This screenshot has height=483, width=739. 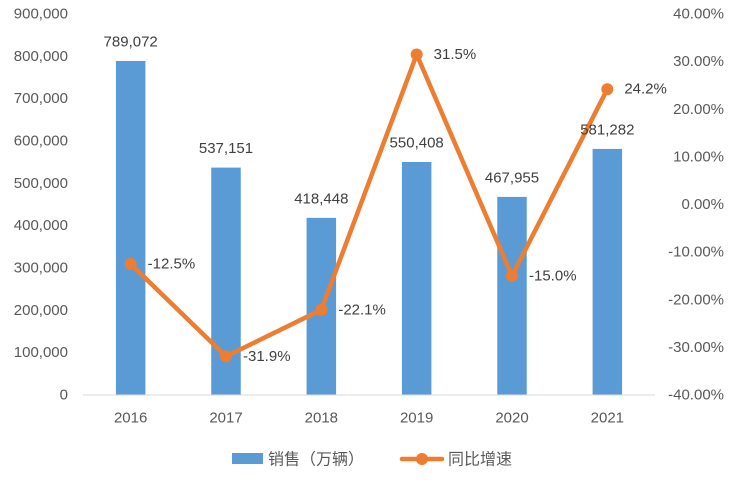 What do you see at coordinates (512, 295) in the screenshot?
I see `sales-bar-2020` at bounding box center [512, 295].